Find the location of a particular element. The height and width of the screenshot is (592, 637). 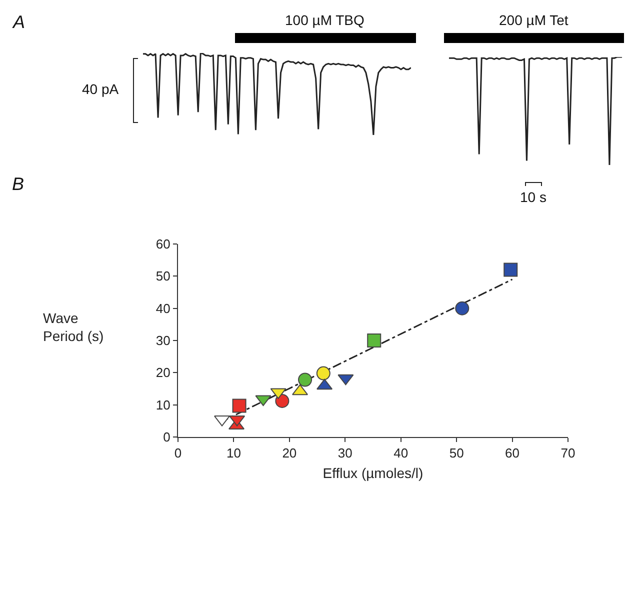

x-tick-label: 40 is located at coordinates (401, 453).